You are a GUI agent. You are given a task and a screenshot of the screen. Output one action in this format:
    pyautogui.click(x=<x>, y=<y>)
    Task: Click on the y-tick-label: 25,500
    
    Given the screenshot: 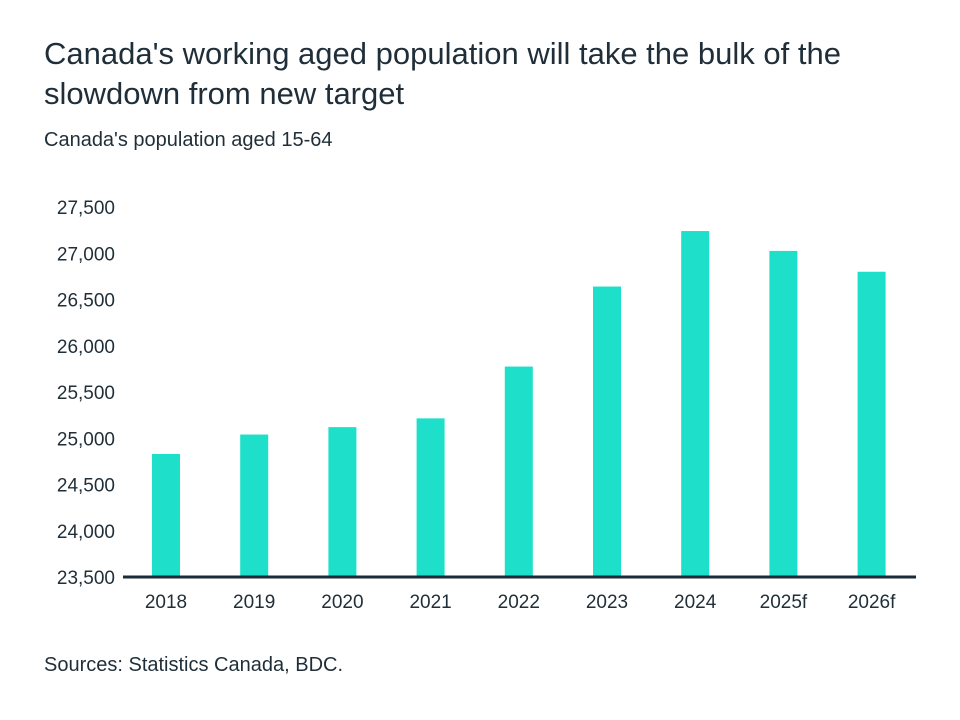 What is the action you would take?
    pyautogui.click(x=86, y=393)
    